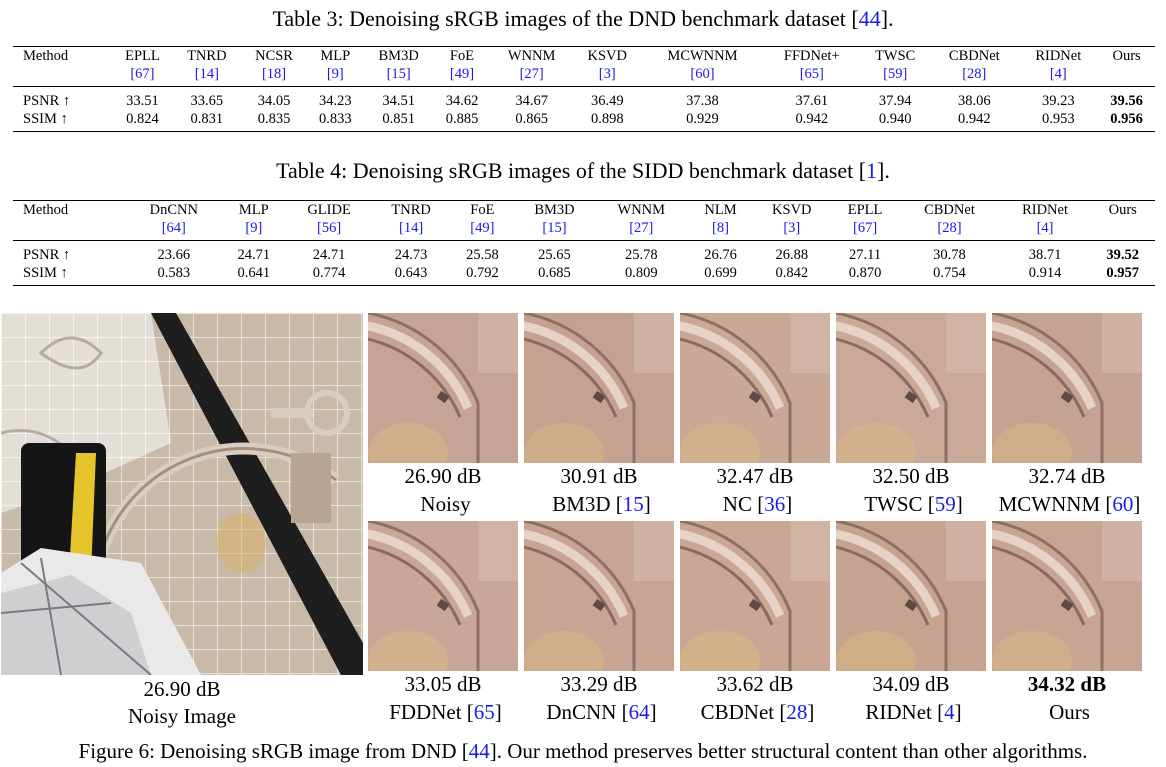 The width and height of the screenshot is (1166, 767). I want to click on metric-value: 0.831, so click(207, 121).